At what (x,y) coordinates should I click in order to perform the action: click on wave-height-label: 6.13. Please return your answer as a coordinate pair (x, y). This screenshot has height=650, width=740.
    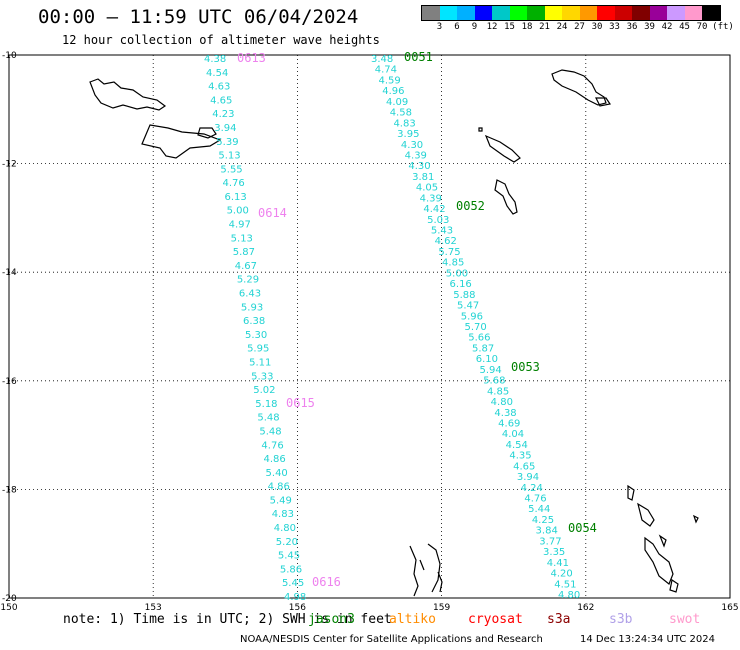
    Looking at the image, I should click on (236, 197).